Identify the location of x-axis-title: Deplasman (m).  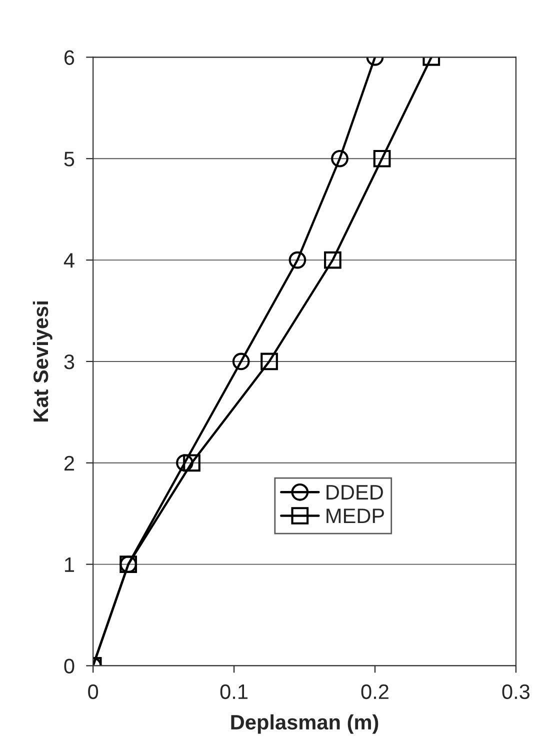
(304, 724).